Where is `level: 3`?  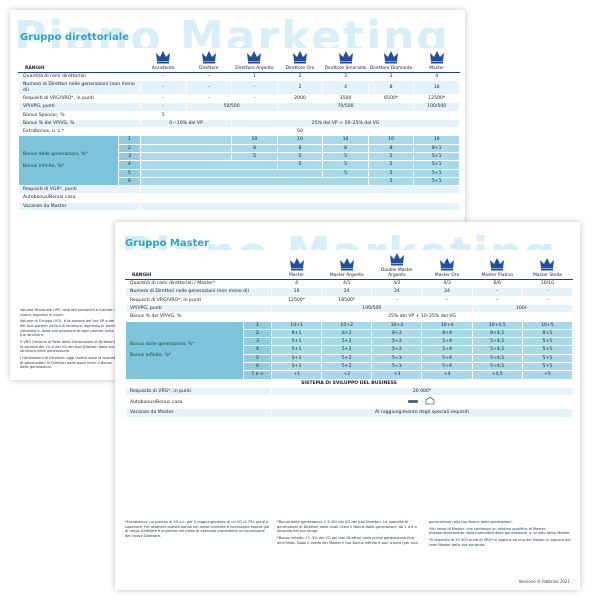 level: 3 is located at coordinates (129, 156).